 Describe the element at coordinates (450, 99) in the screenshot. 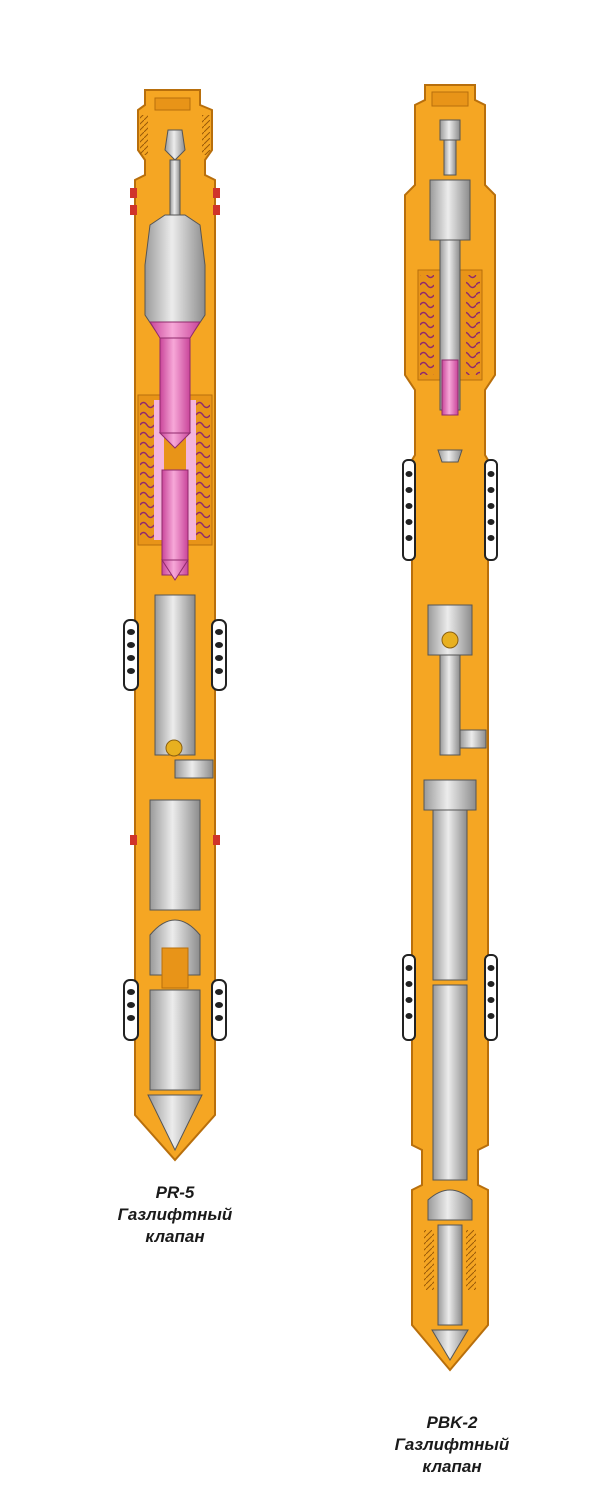

I see `pbk2-top-neck` at that location.